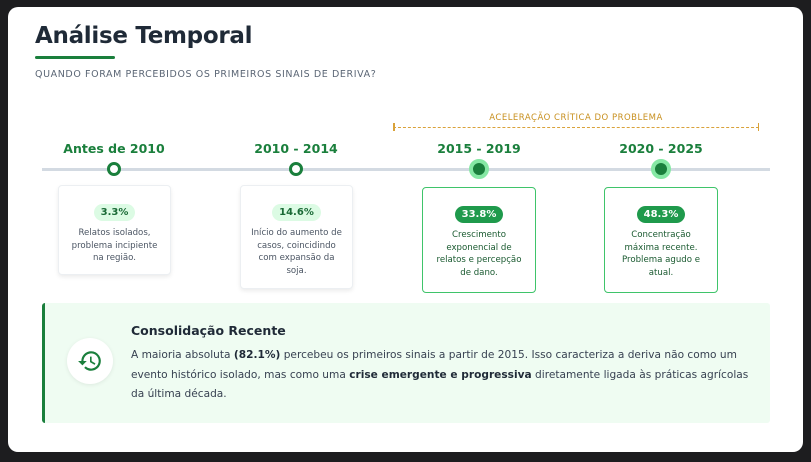  I want to click on period-label: 2020 - 2025, so click(661, 148).